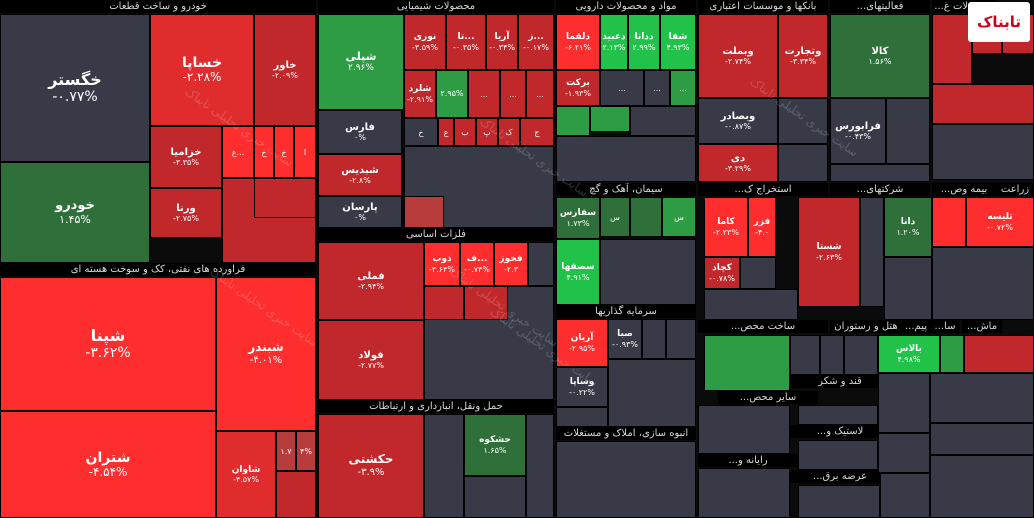 Image resolution: width=1034 pixels, height=518 pixels. I want to click on stock-tile: نوری -۳.۵۹%, so click(425, 42).